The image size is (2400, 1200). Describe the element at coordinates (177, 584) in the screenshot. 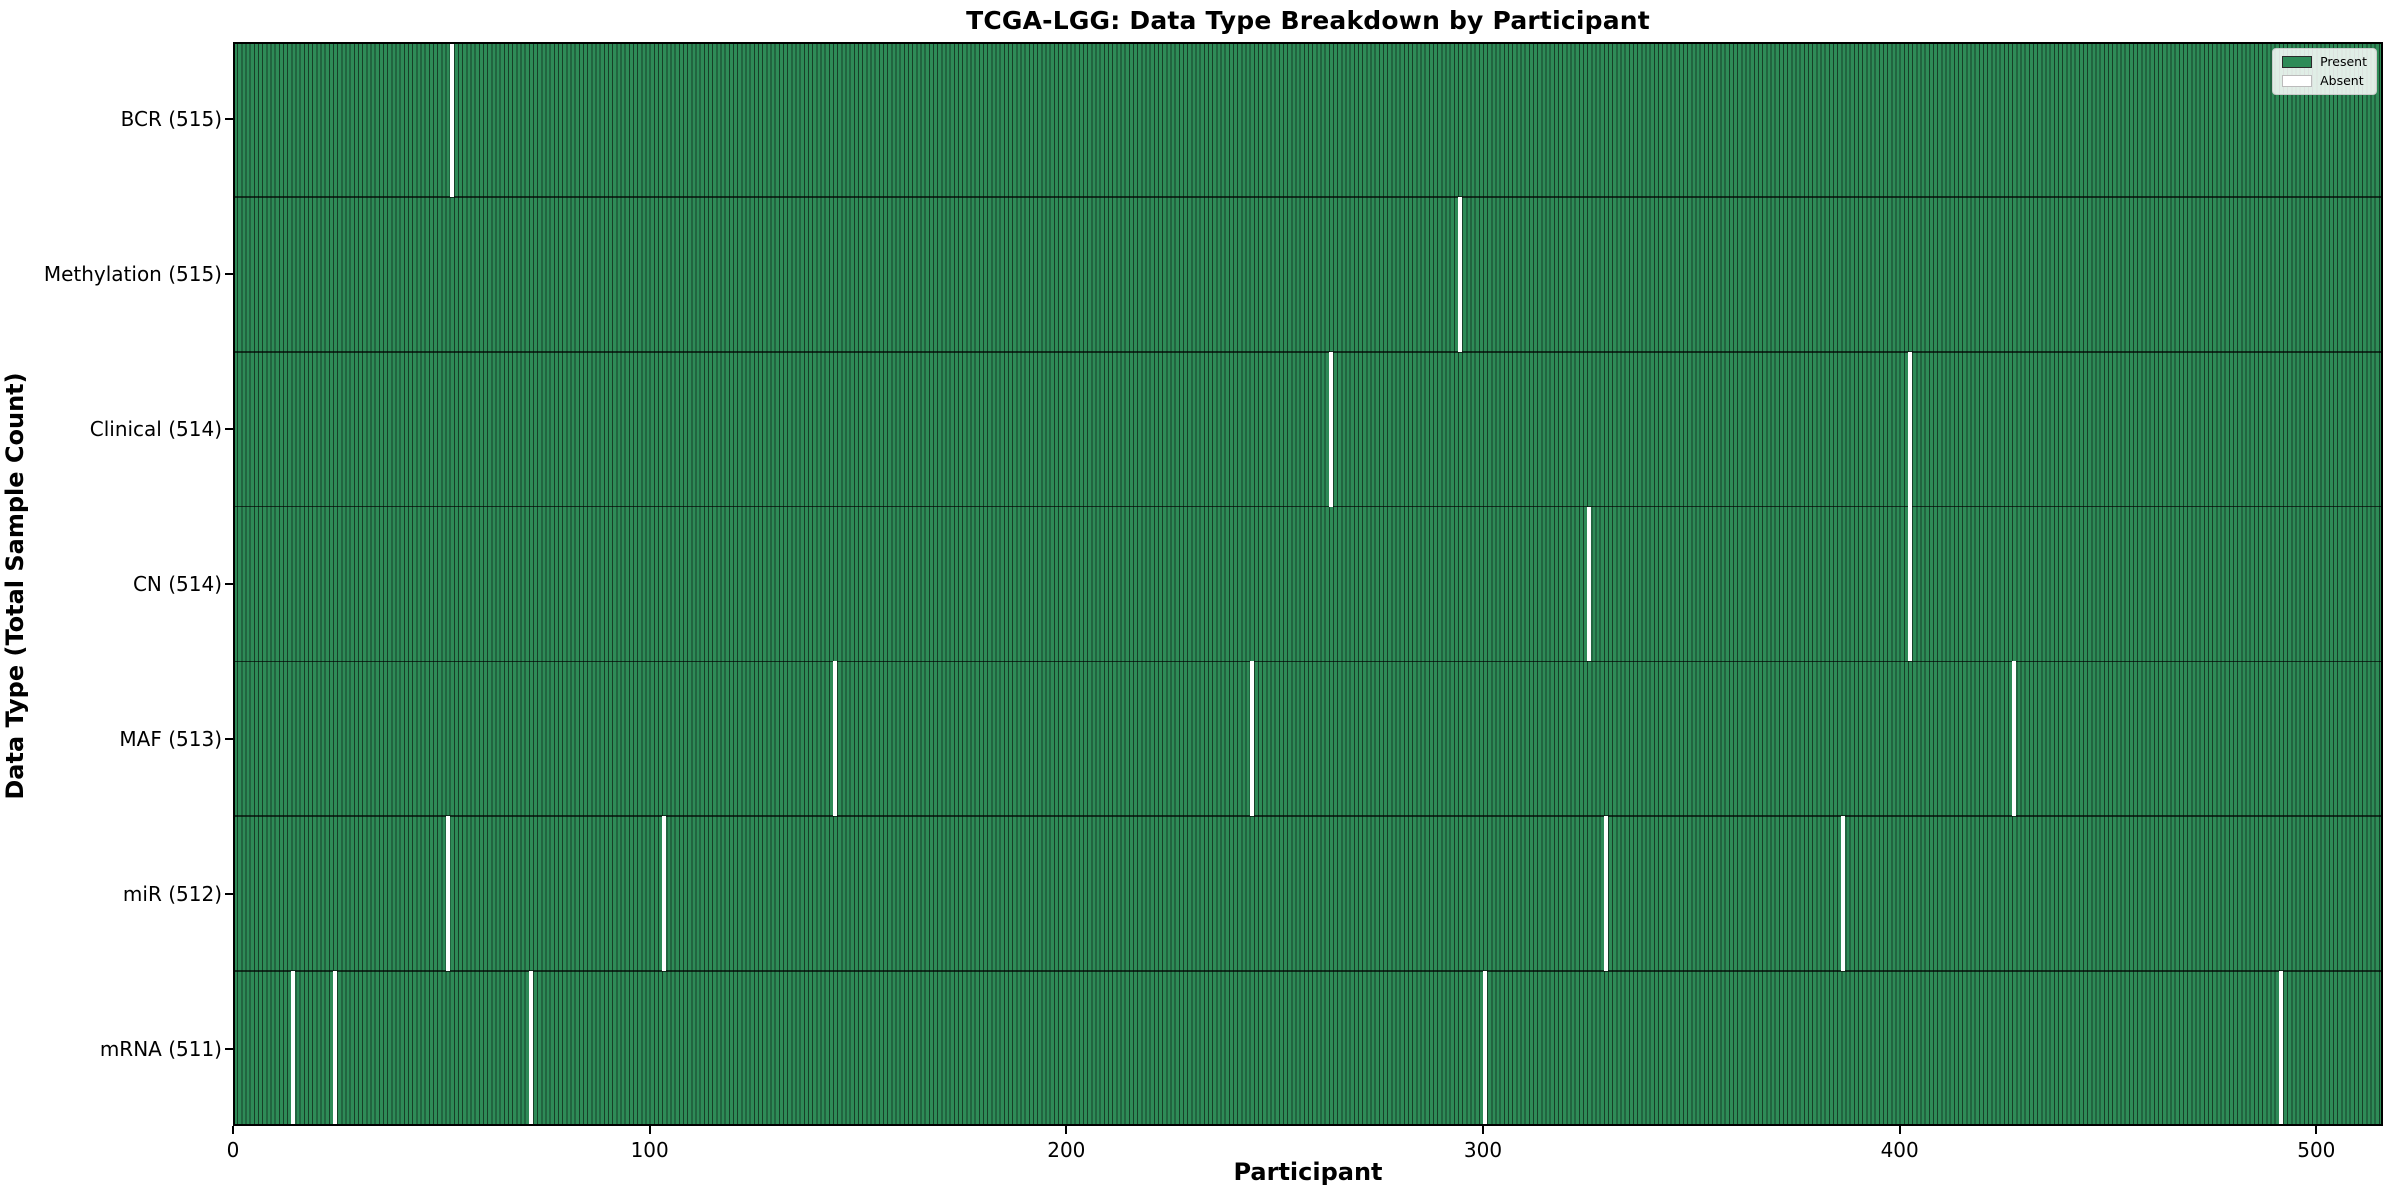

I see `y-tick-label: CN (514)` at that location.